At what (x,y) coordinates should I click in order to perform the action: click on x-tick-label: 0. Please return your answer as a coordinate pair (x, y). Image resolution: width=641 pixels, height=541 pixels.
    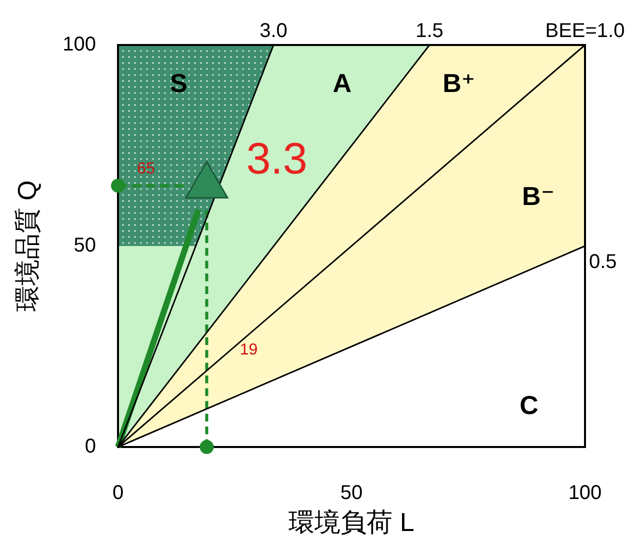
    Looking at the image, I should click on (118, 493).